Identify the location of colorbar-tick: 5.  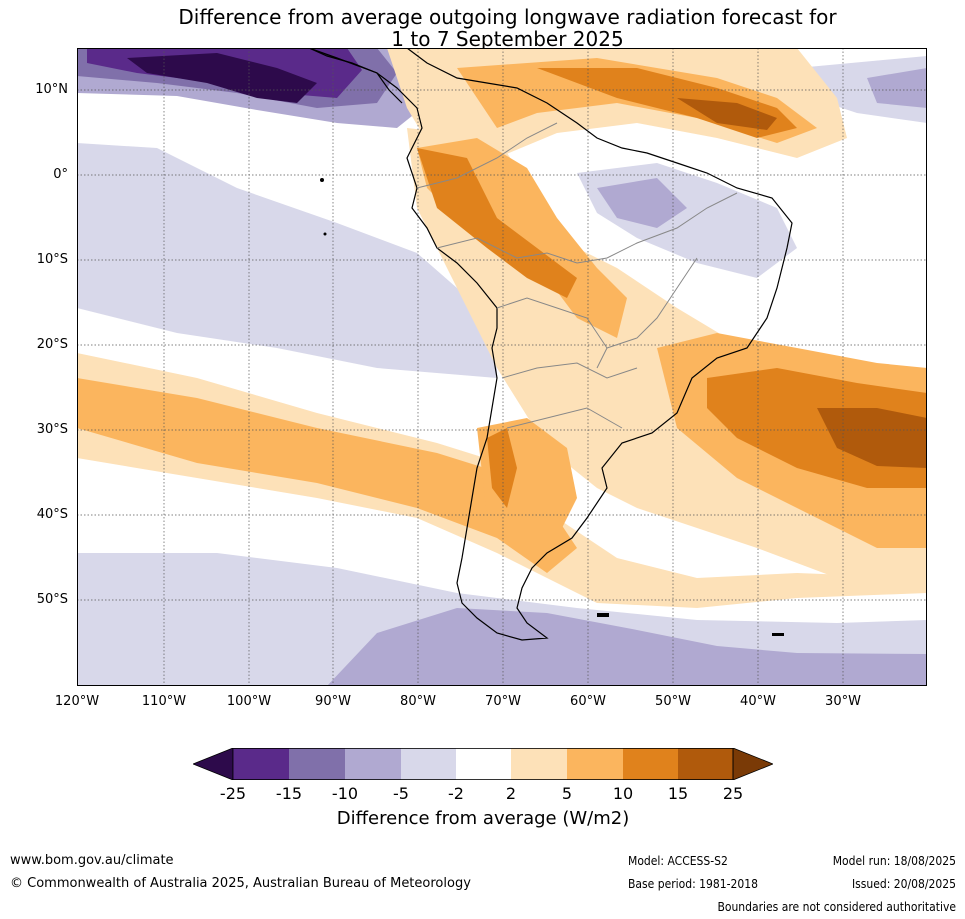
(567, 793).